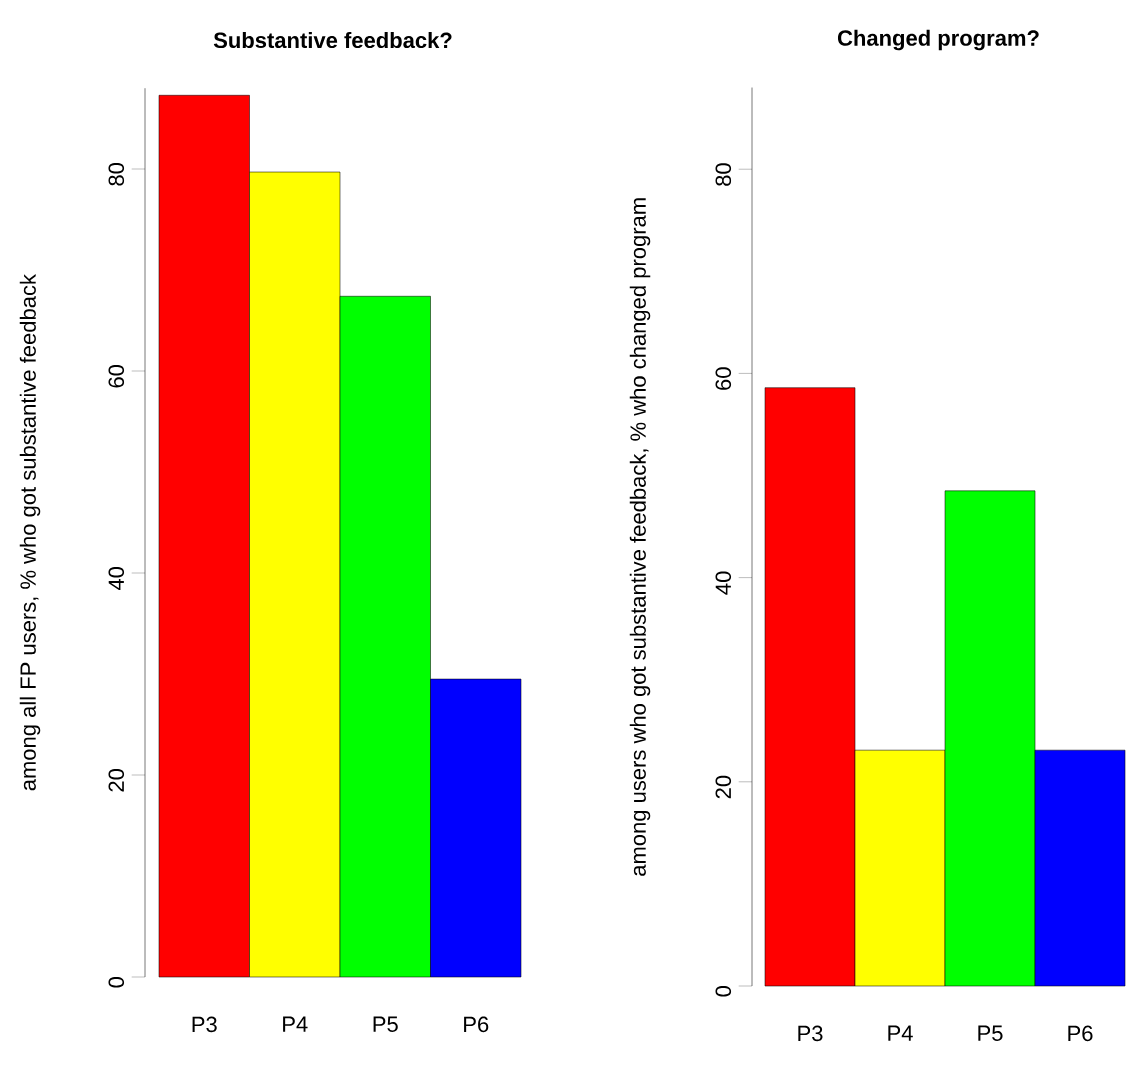 This screenshot has width=1126, height=1067. What do you see at coordinates (640, 537) in the screenshot?
I see `y-axis-title: among users who got substantive feedback, % who changed program` at bounding box center [640, 537].